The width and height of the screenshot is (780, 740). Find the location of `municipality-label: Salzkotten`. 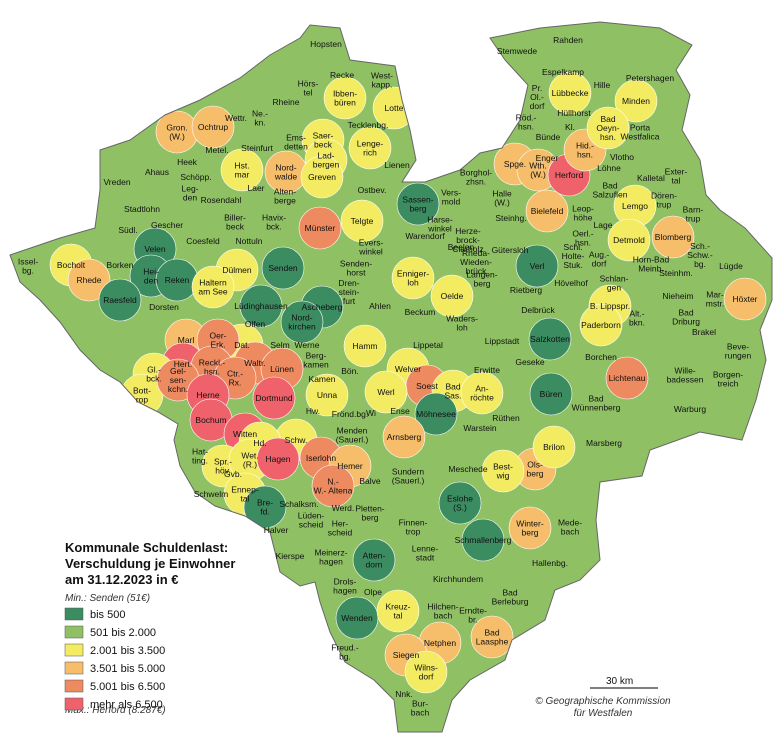

municipality-label: Salzkotten is located at coordinates (550, 339).